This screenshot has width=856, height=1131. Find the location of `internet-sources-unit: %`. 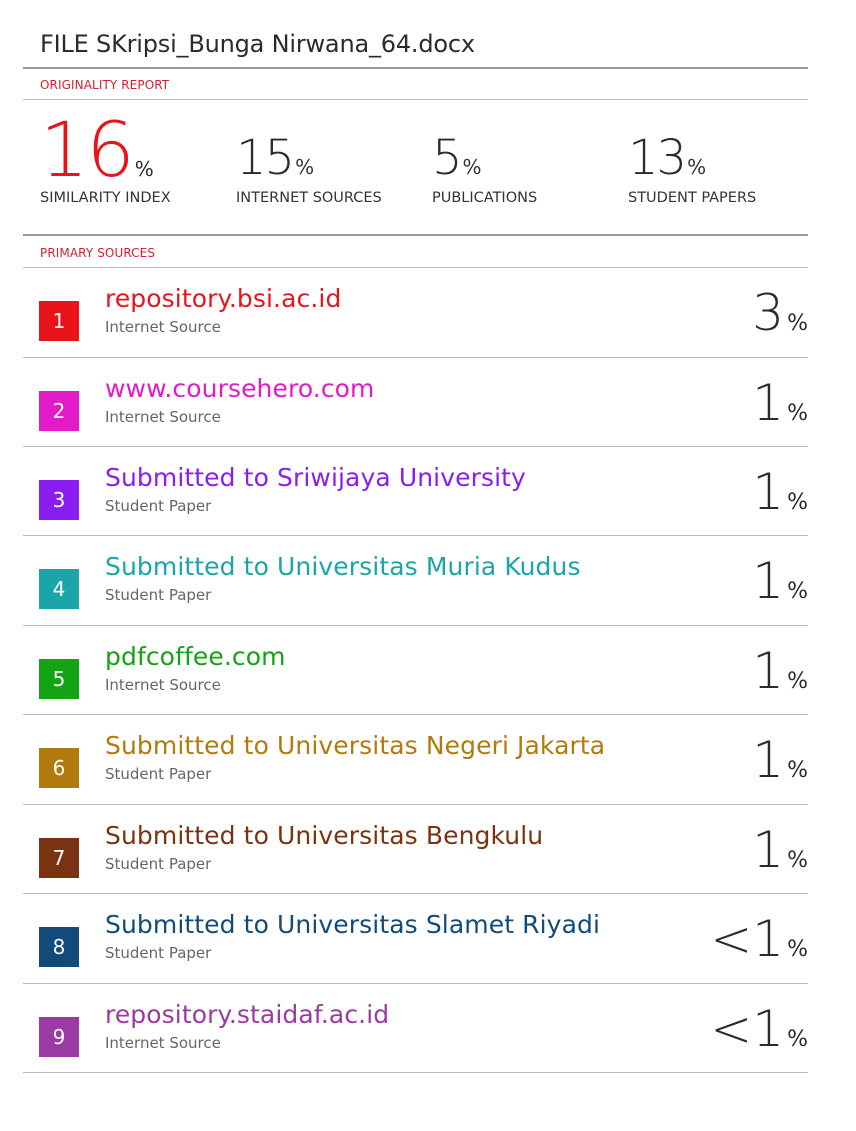

internet-sources-unit: % is located at coordinates (305, 167).